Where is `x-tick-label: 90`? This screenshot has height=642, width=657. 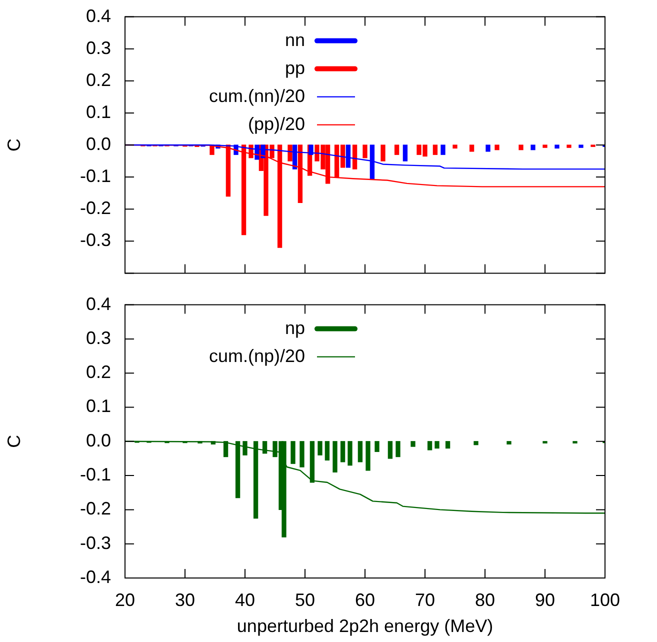 x-tick-label: 90 is located at coordinates (545, 600).